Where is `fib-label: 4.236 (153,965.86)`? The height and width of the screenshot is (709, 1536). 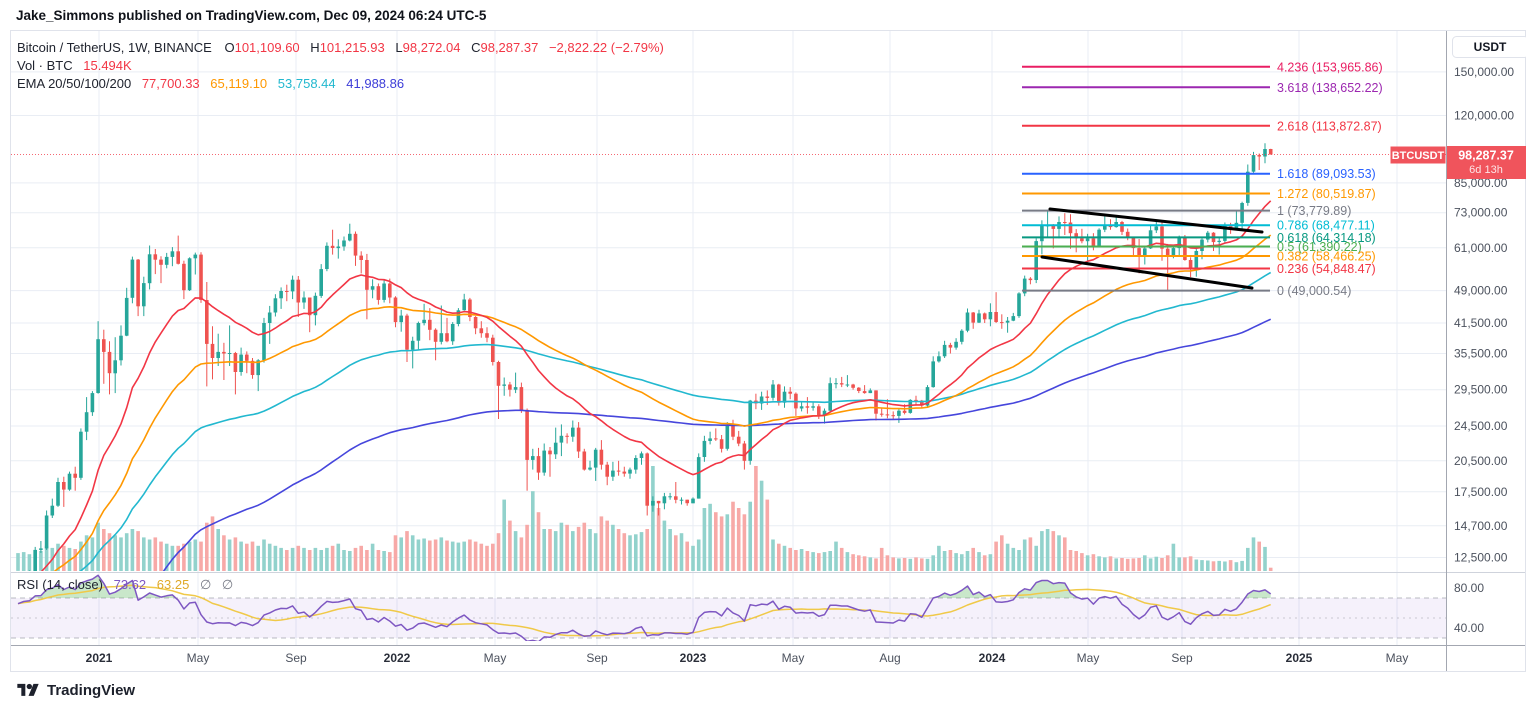 fib-label: 4.236 (153,965.86) is located at coordinates (1330, 67).